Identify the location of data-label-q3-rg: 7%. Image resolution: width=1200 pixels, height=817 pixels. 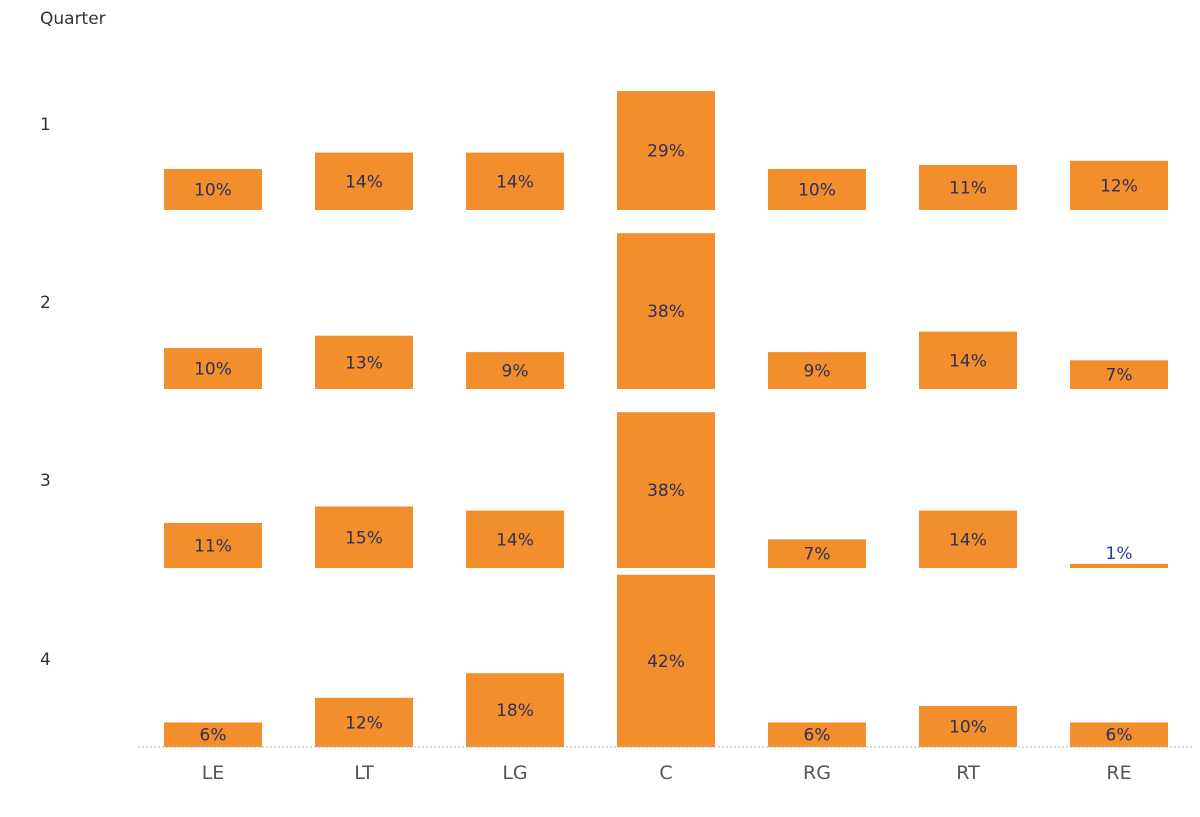
(817, 555).